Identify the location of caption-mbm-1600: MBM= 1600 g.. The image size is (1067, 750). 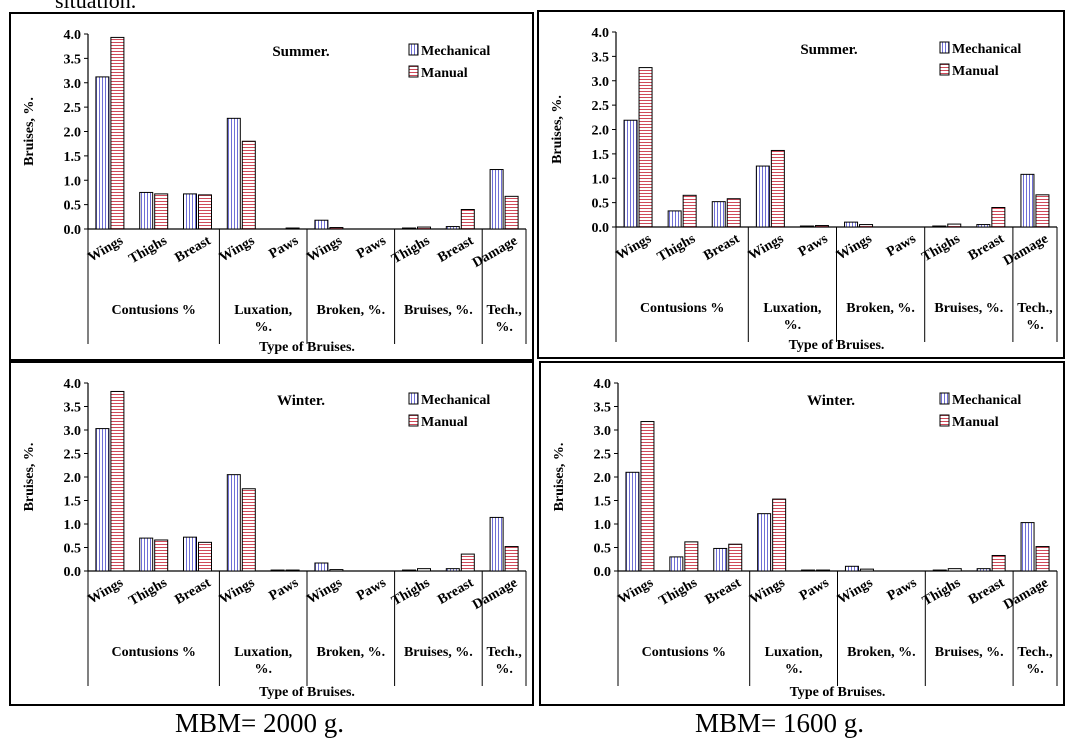
(780, 723).